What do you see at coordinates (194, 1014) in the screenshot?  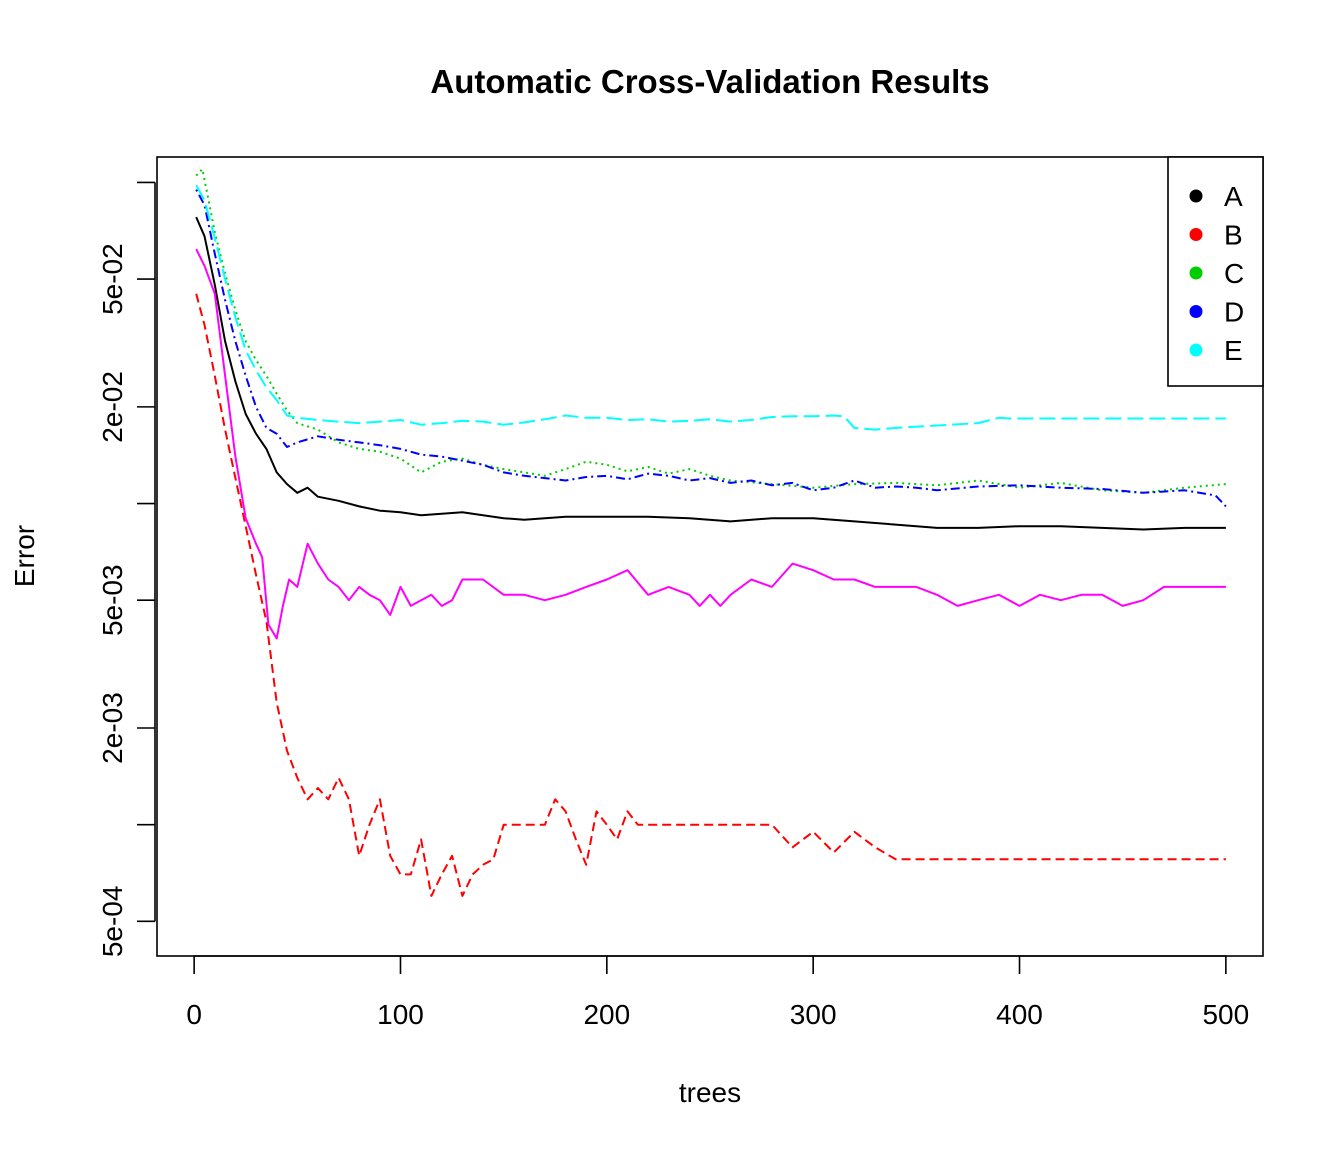 I see `x-tick-label: 0` at bounding box center [194, 1014].